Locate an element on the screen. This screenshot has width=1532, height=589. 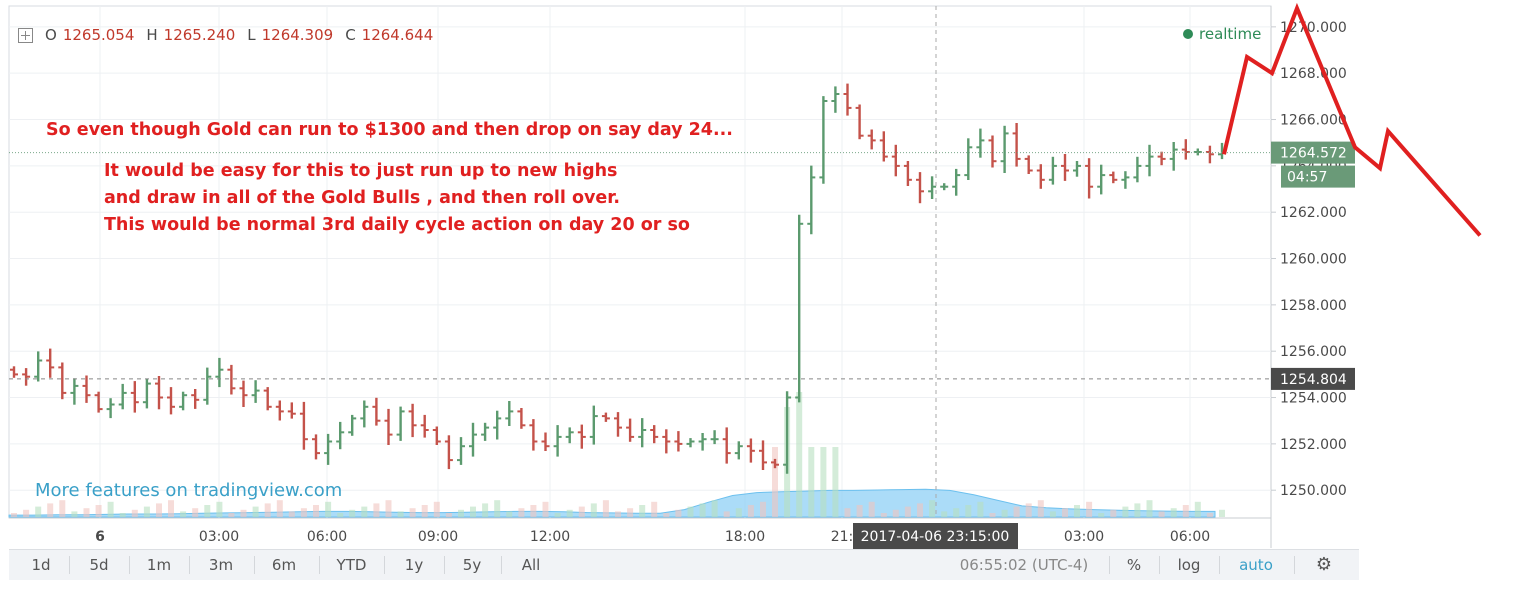
log-scale-button: log is located at coordinates (1189, 565).